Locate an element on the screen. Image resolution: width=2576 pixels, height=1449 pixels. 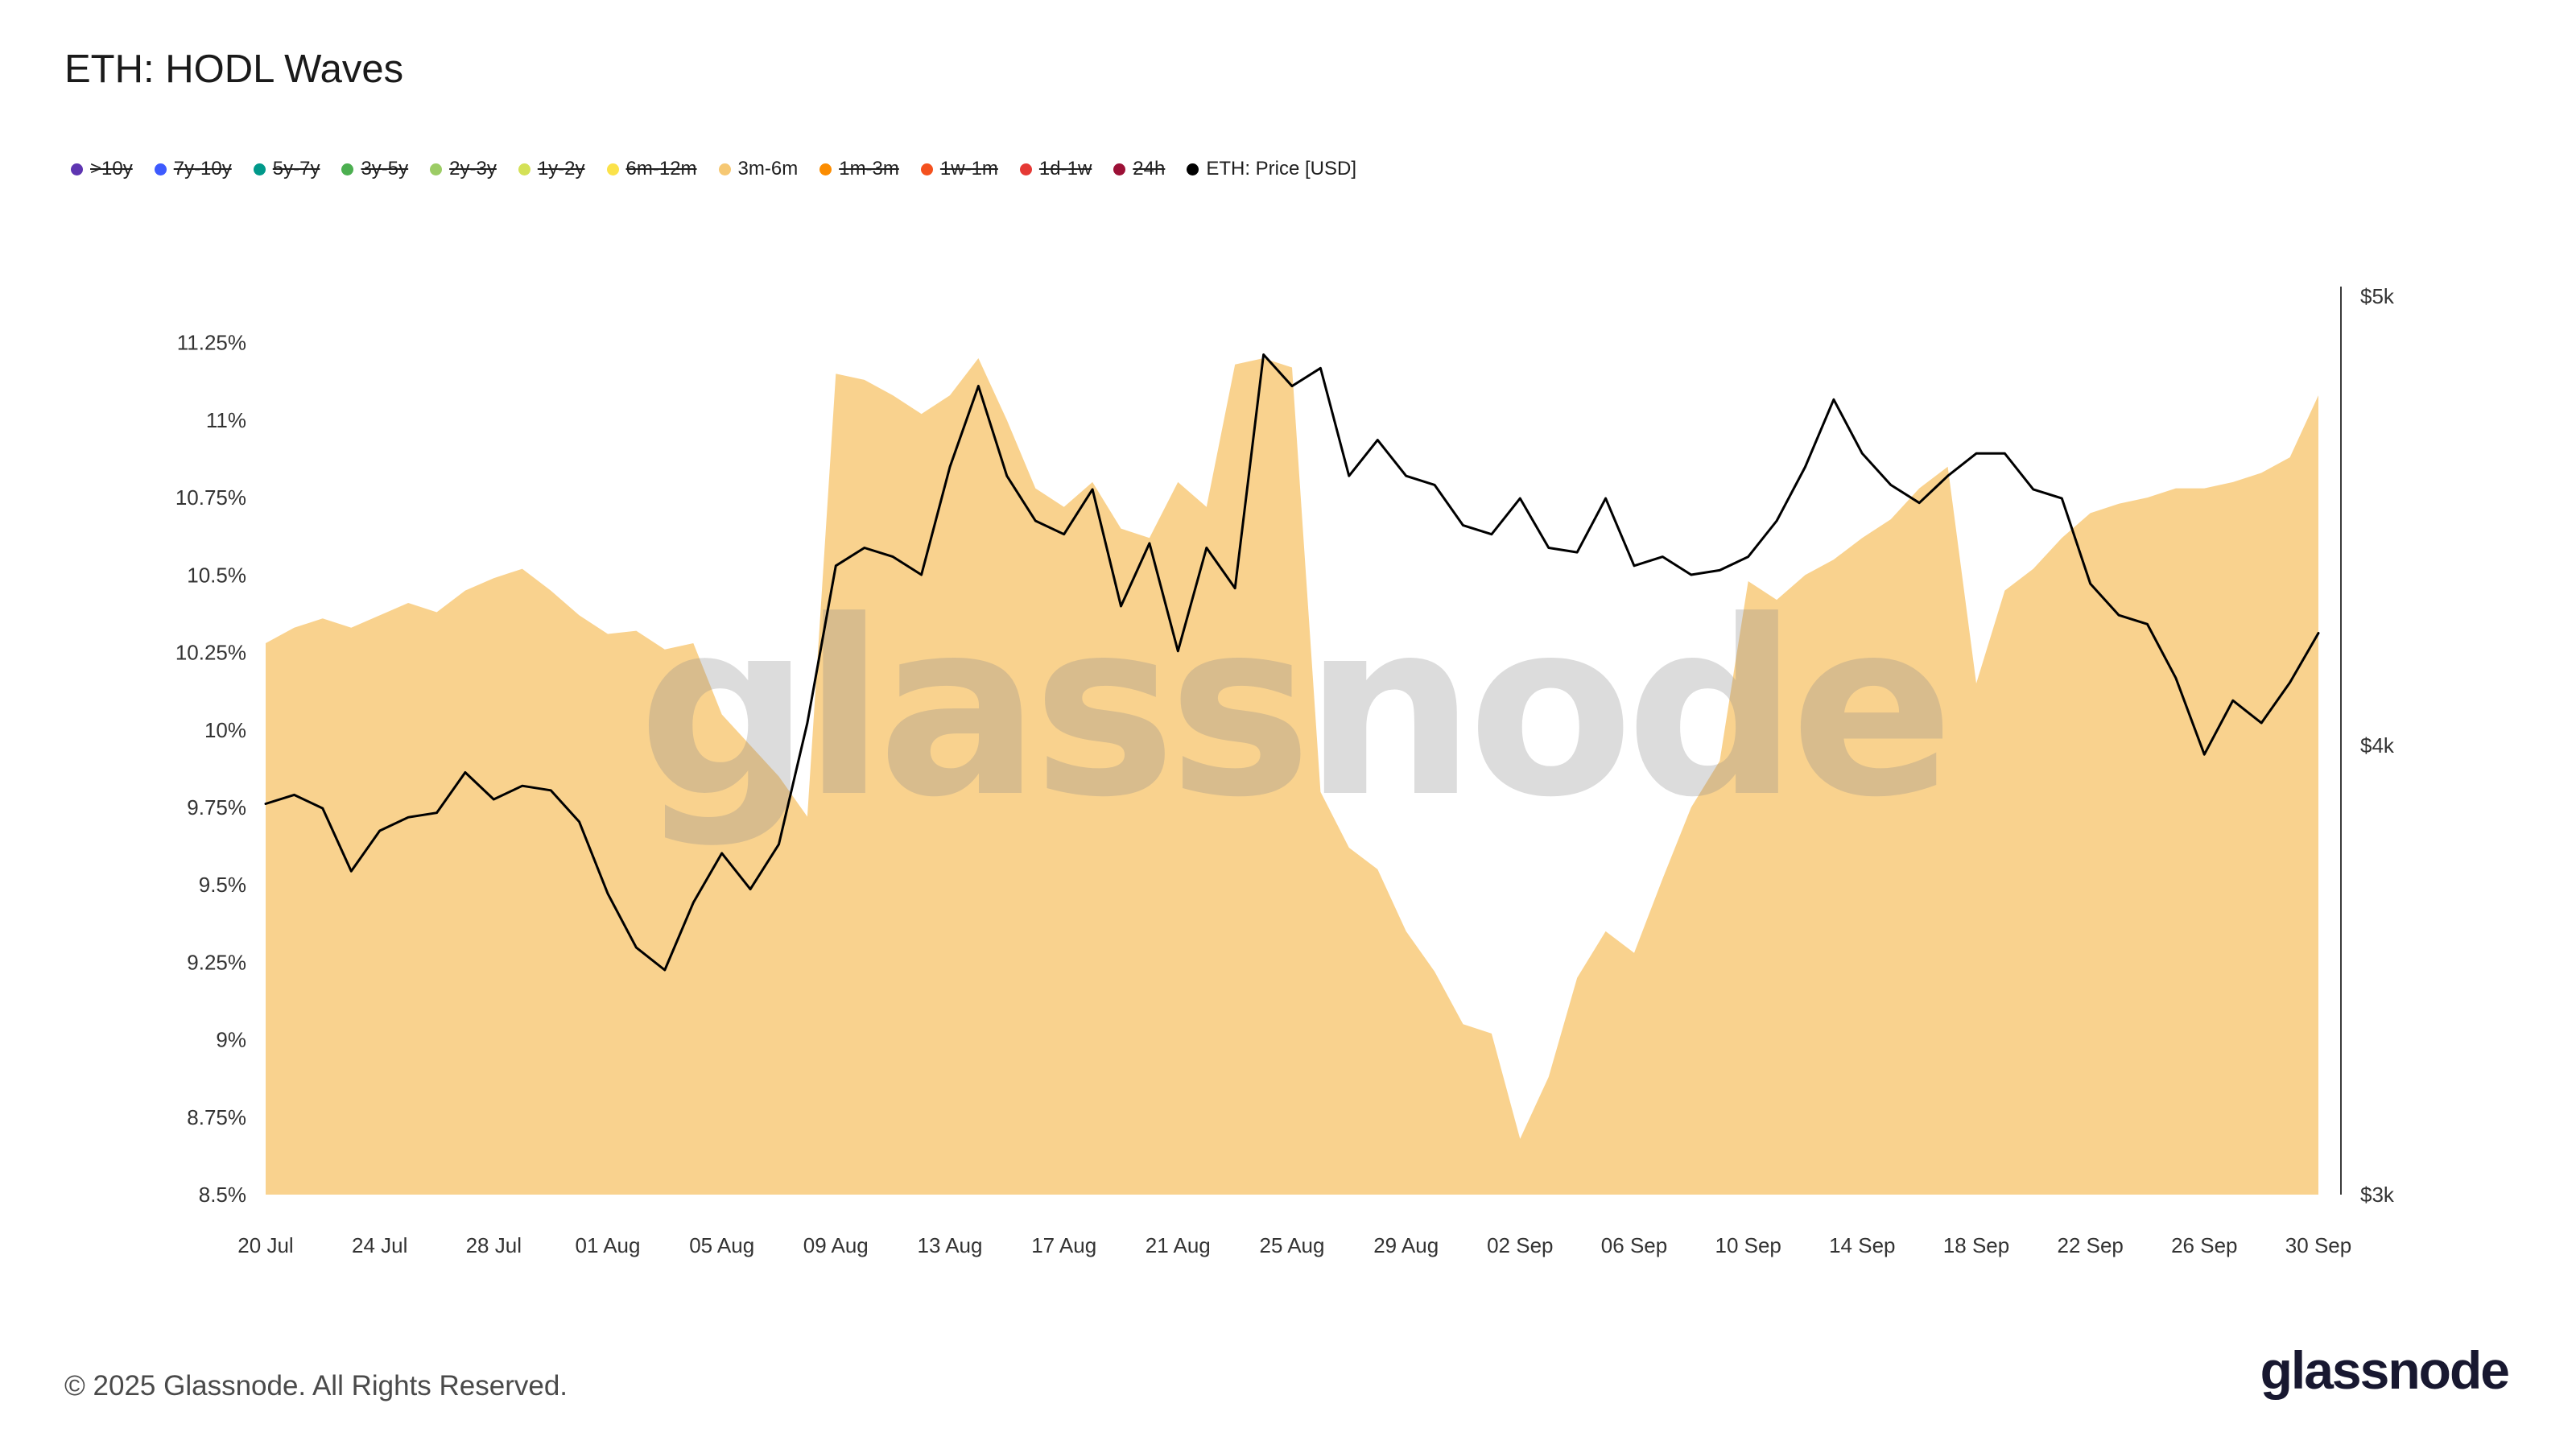
y-axis-left-tick-label: 9.25% is located at coordinates (216, 962).